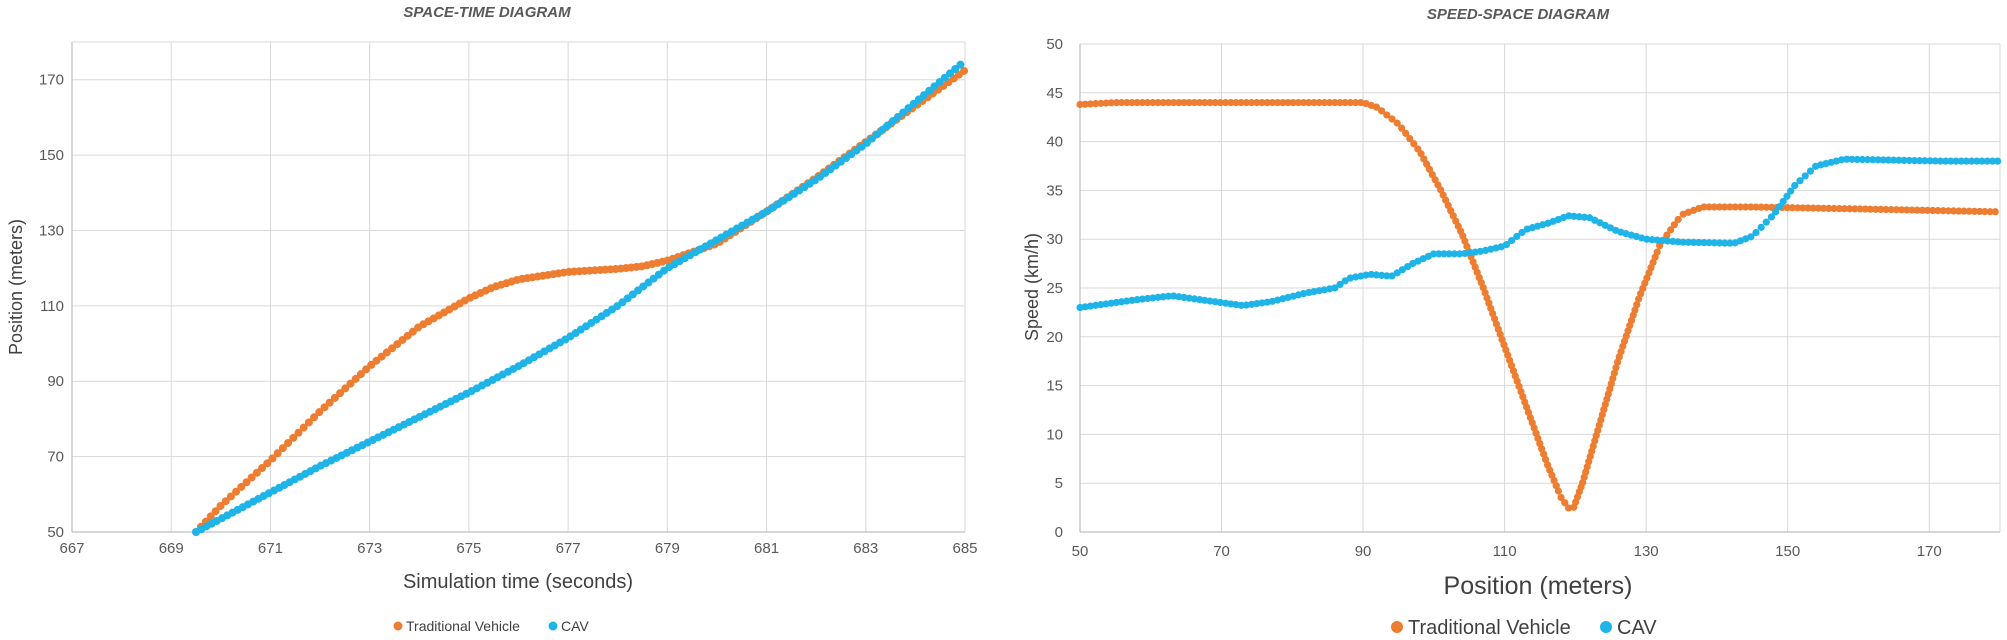  I want to click on x-tick-label: 671, so click(270, 548).